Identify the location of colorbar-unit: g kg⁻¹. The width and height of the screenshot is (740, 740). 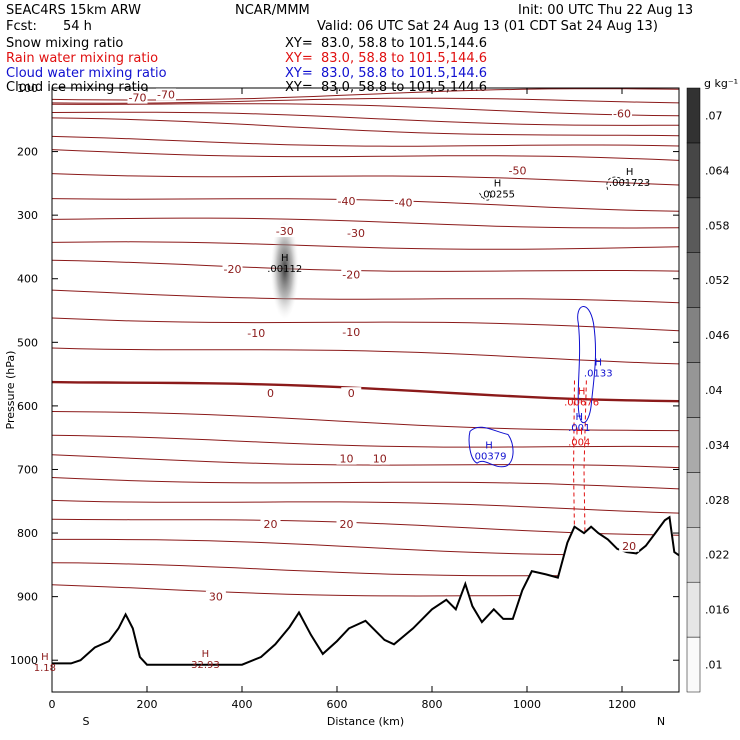
(721, 83).